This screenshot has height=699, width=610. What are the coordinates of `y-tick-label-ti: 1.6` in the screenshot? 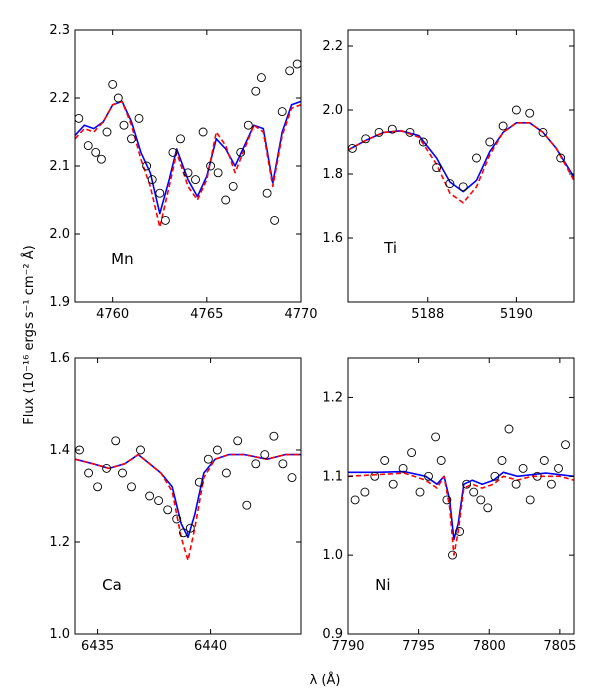 It's located at (332, 238).